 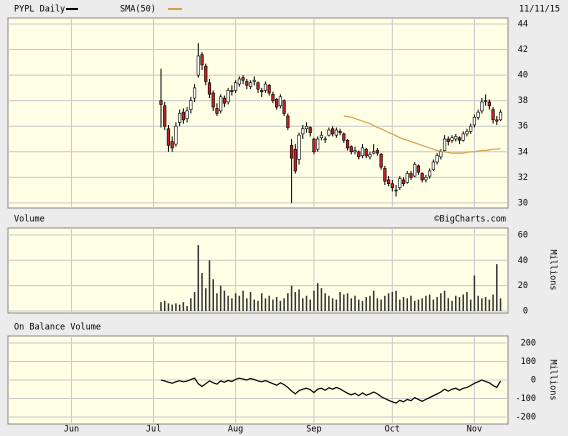 What do you see at coordinates (523, 235) in the screenshot?
I see `y-tick-label: 60` at bounding box center [523, 235].